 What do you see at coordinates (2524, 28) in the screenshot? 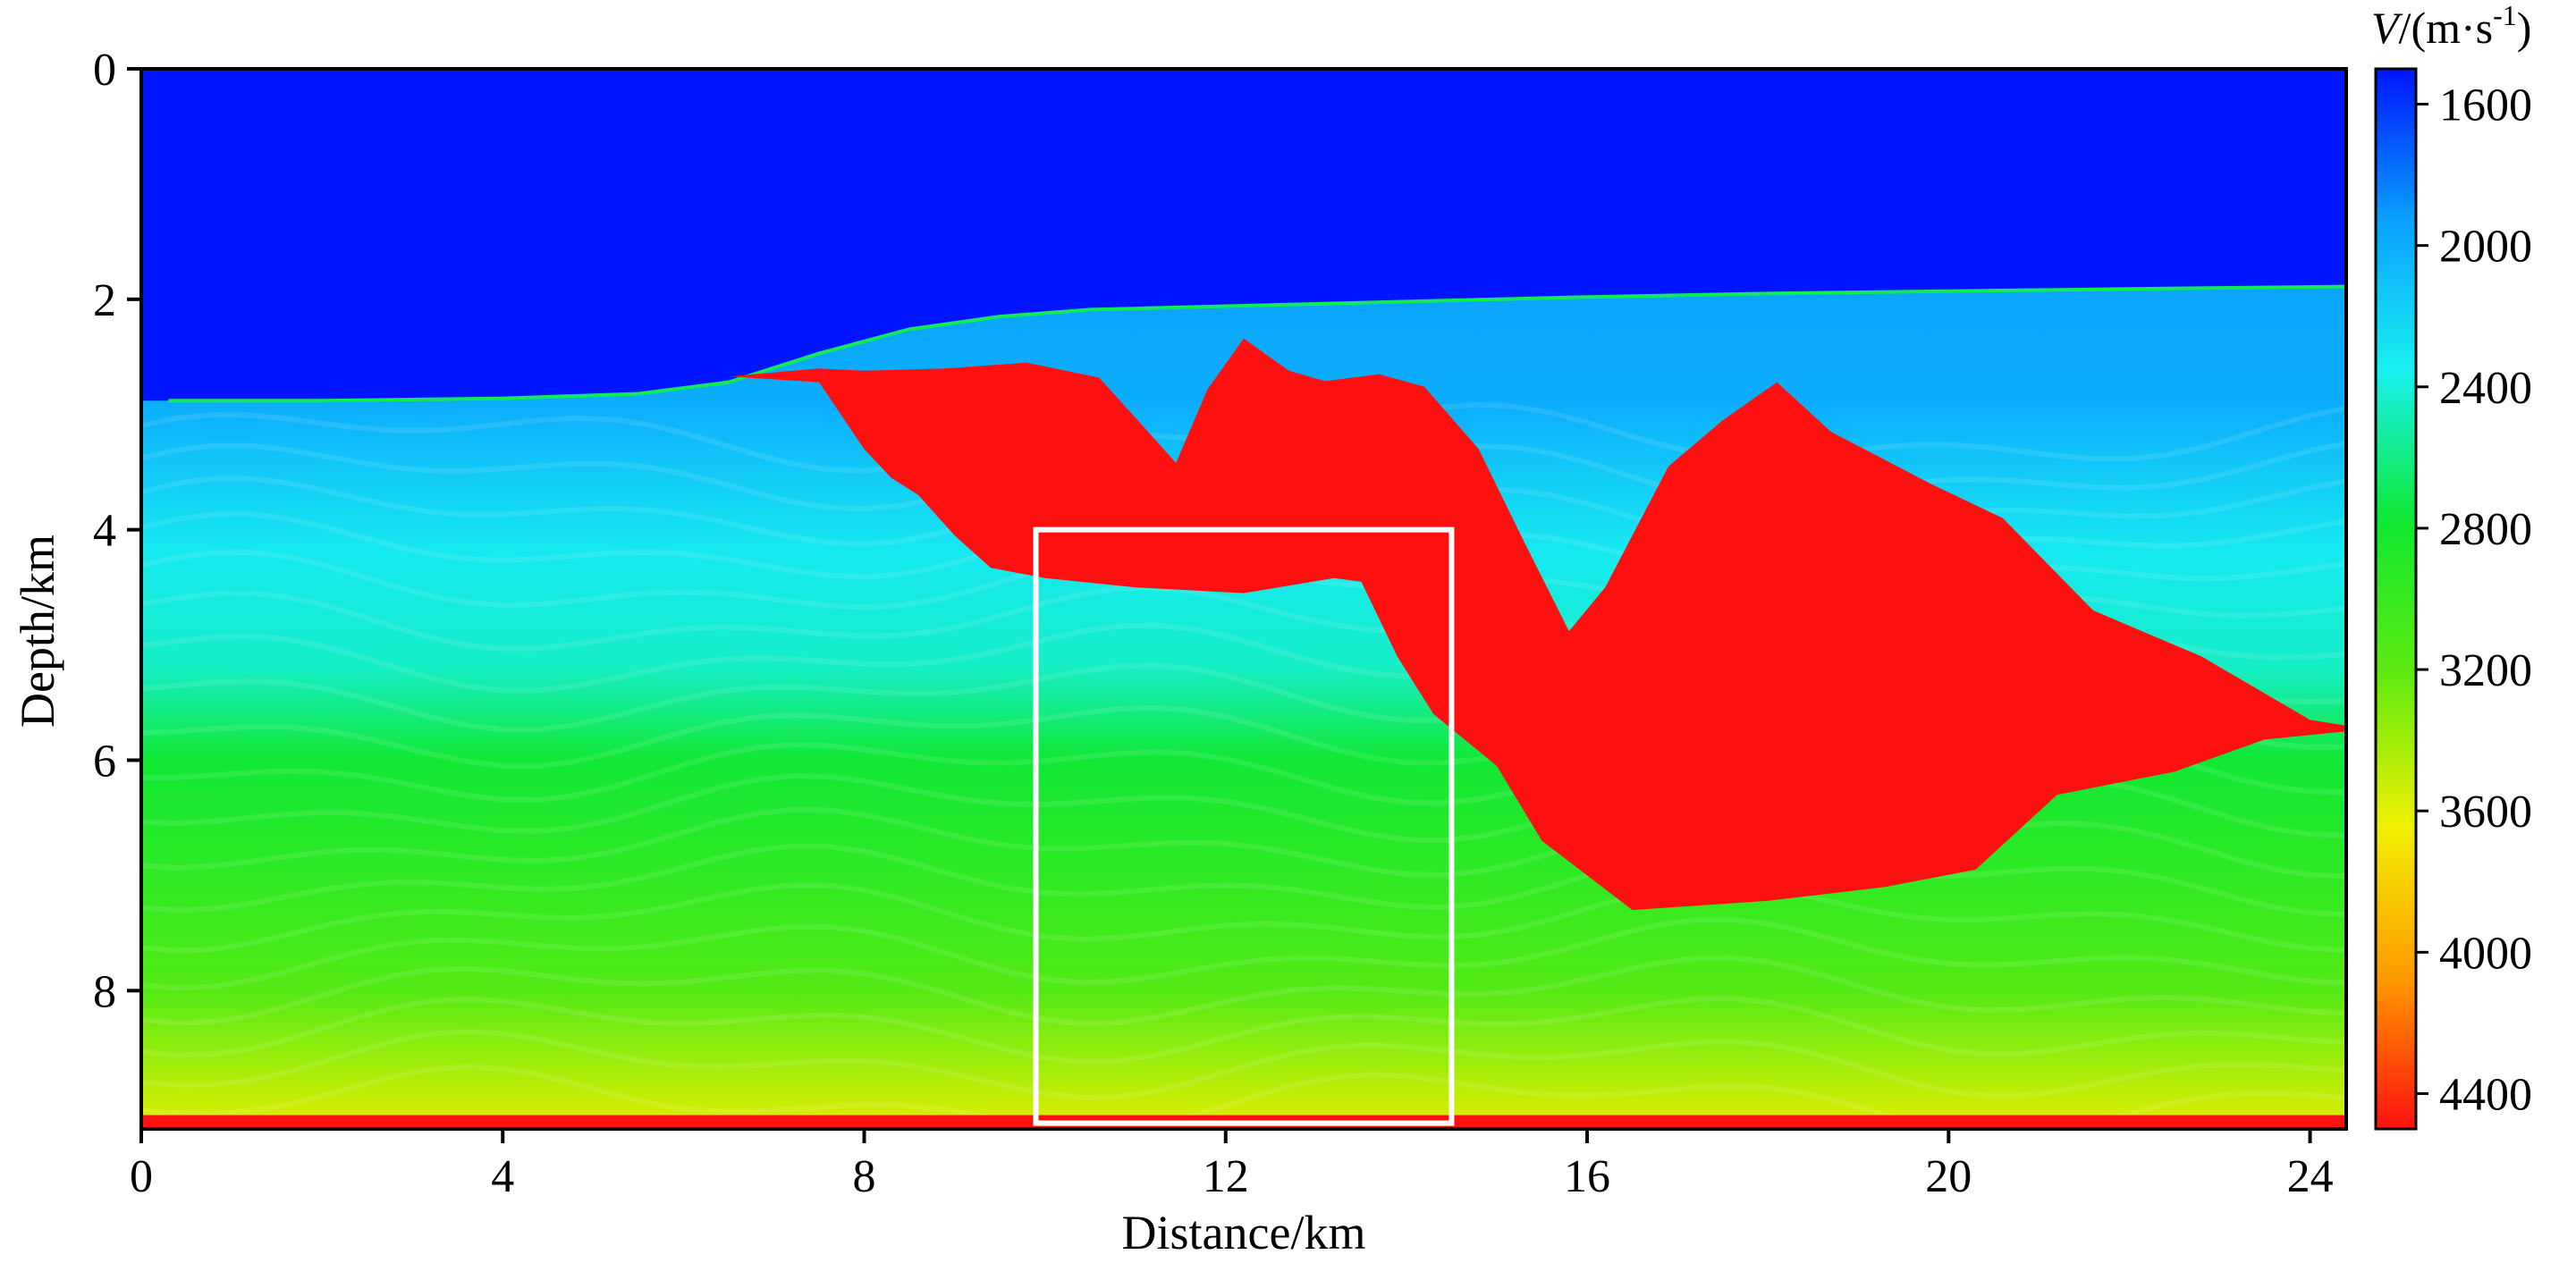
I see `colorbar-title-close: )` at bounding box center [2524, 28].